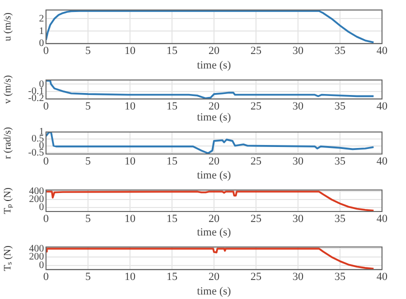 The height and width of the screenshot is (299, 406). I want to click on y-axis-title: r (rad/s), so click(8, 143).